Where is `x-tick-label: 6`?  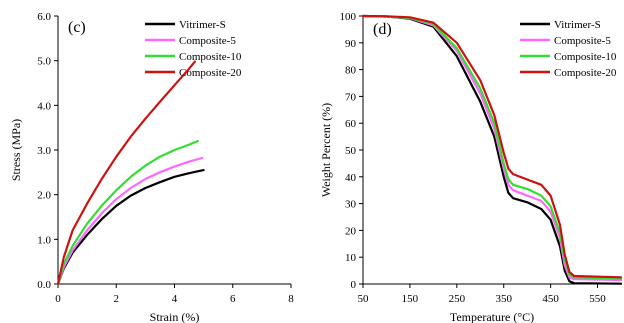
x-tick-label: 6 is located at coordinates (233, 299).